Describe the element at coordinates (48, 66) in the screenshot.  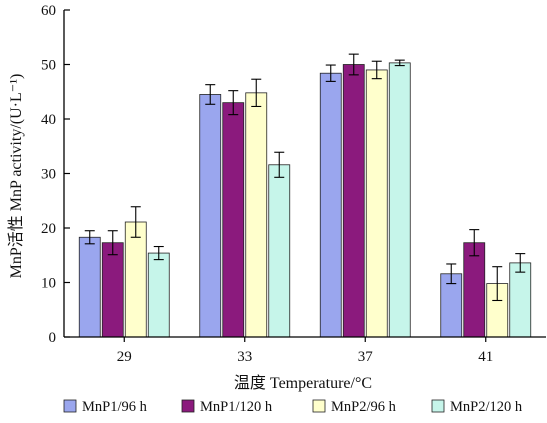
I see `y-tick-label: 50` at that location.